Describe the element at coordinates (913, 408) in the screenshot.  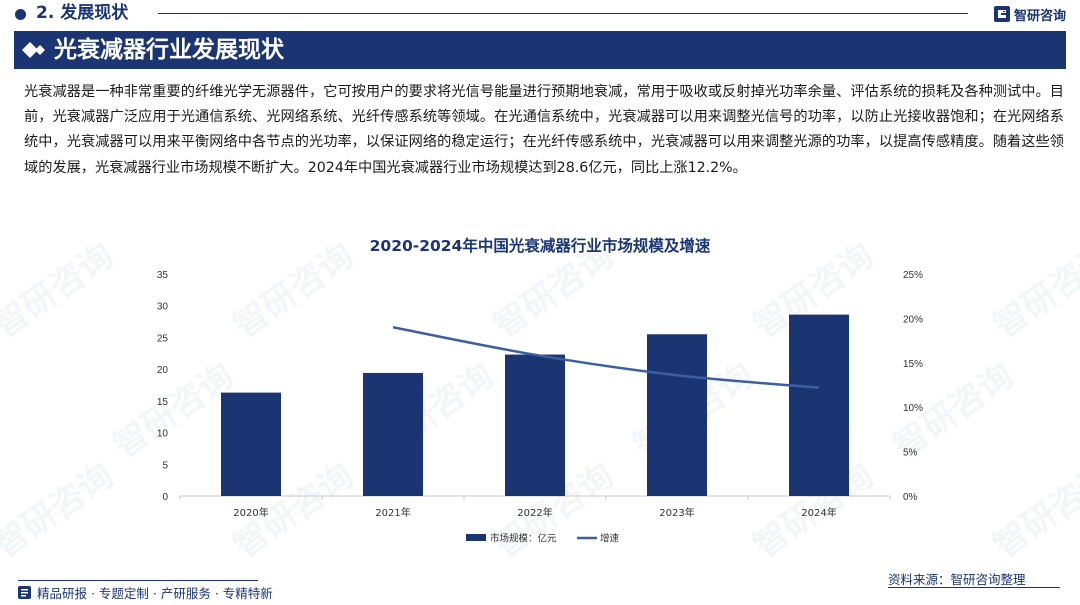
I see `y-right-tick-label: 10%` at that location.